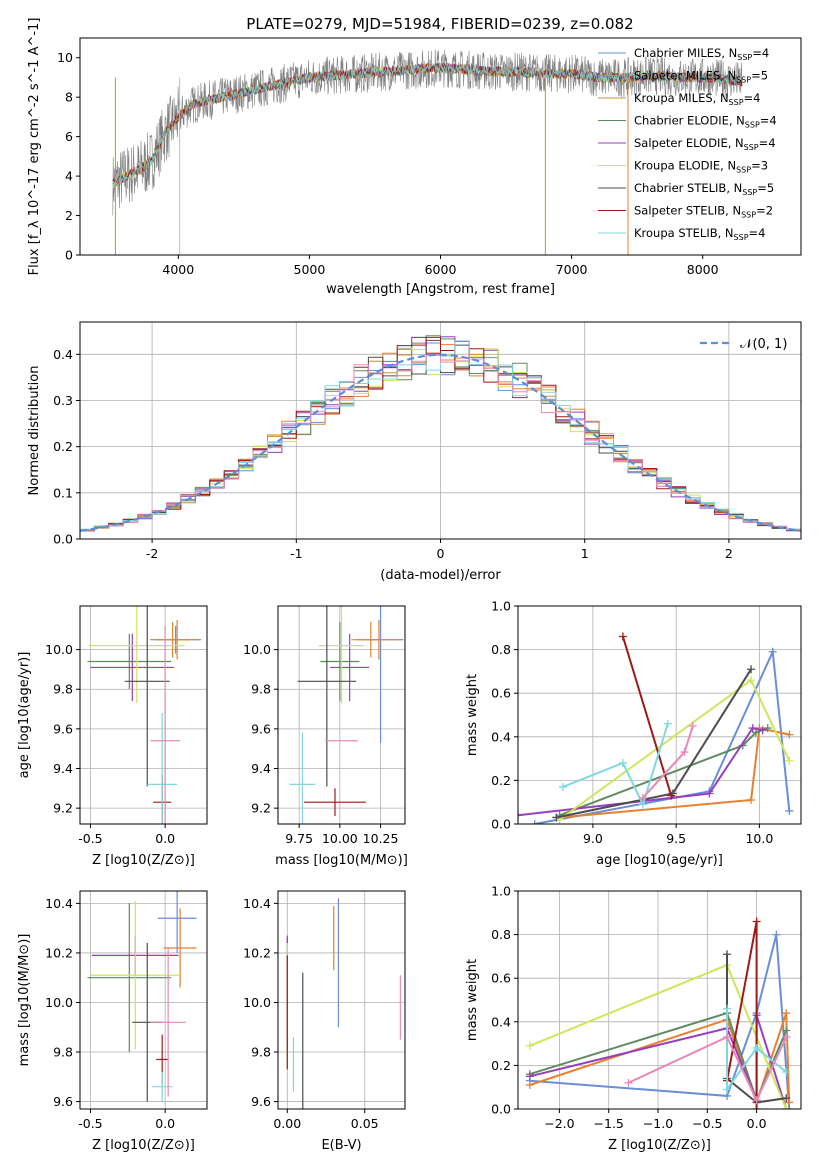 The height and width of the screenshot is (1170, 819). What do you see at coordinates (152, 553) in the screenshot?
I see `residuals-xtick-label-0: -2` at bounding box center [152, 553].